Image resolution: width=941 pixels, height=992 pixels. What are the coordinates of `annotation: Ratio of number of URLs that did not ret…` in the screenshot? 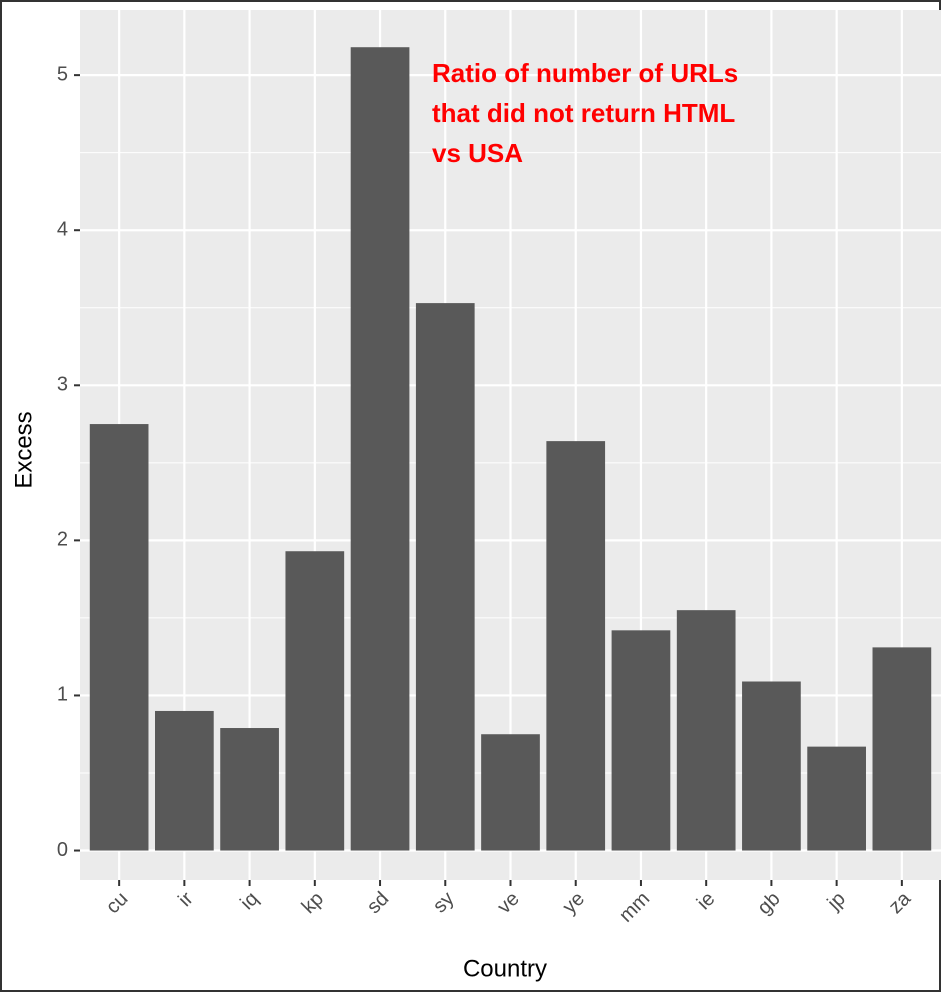 It's located at (585, 113).